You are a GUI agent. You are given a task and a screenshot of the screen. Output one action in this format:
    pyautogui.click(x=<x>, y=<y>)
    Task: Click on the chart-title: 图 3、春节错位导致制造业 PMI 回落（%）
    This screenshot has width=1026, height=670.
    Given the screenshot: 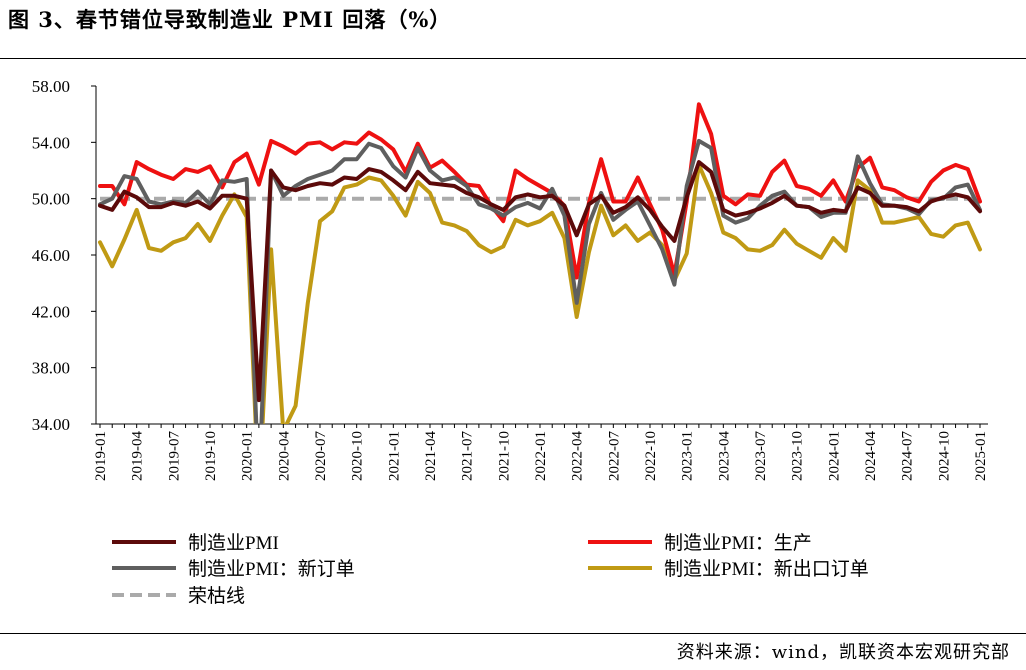 What is the action you would take?
    pyautogui.click(x=230, y=19)
    